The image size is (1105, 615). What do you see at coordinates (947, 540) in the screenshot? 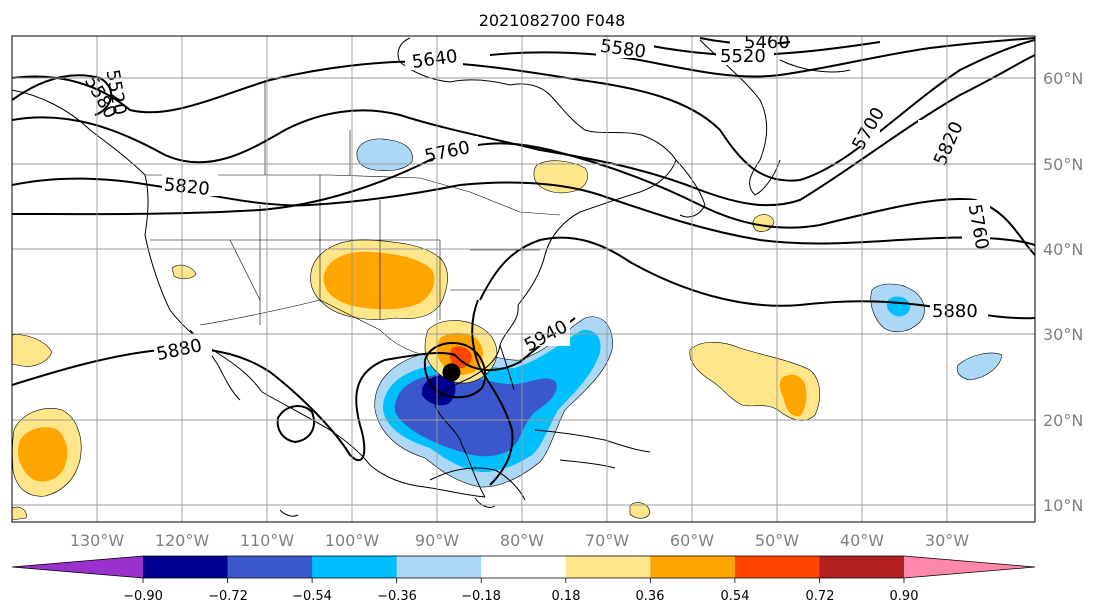
I see `lon-tick-label: 30°W` at bounding box center [947, 540].